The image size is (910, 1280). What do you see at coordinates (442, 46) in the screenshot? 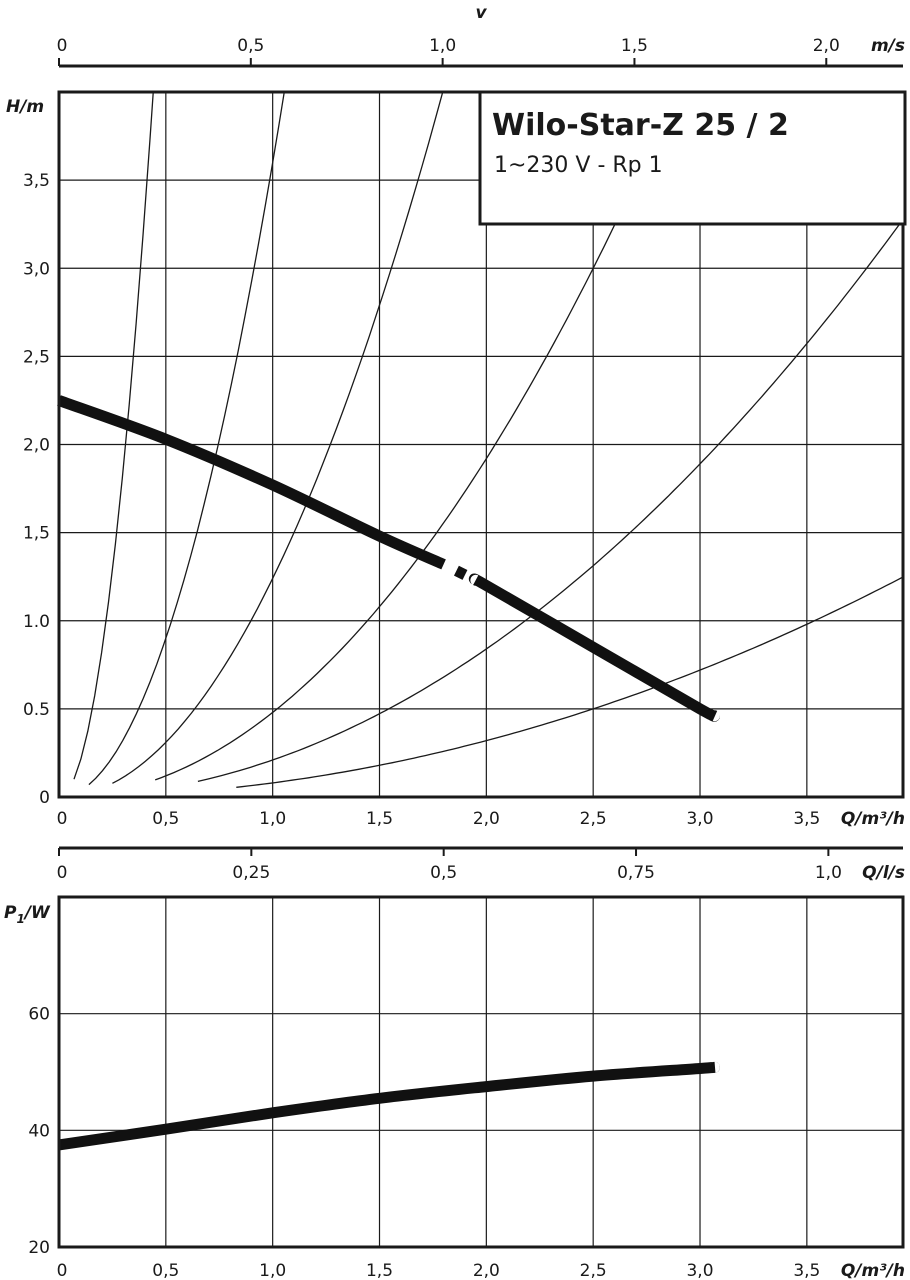
I see `velocity-tick: 1,0` at bounding box center [442, 46].